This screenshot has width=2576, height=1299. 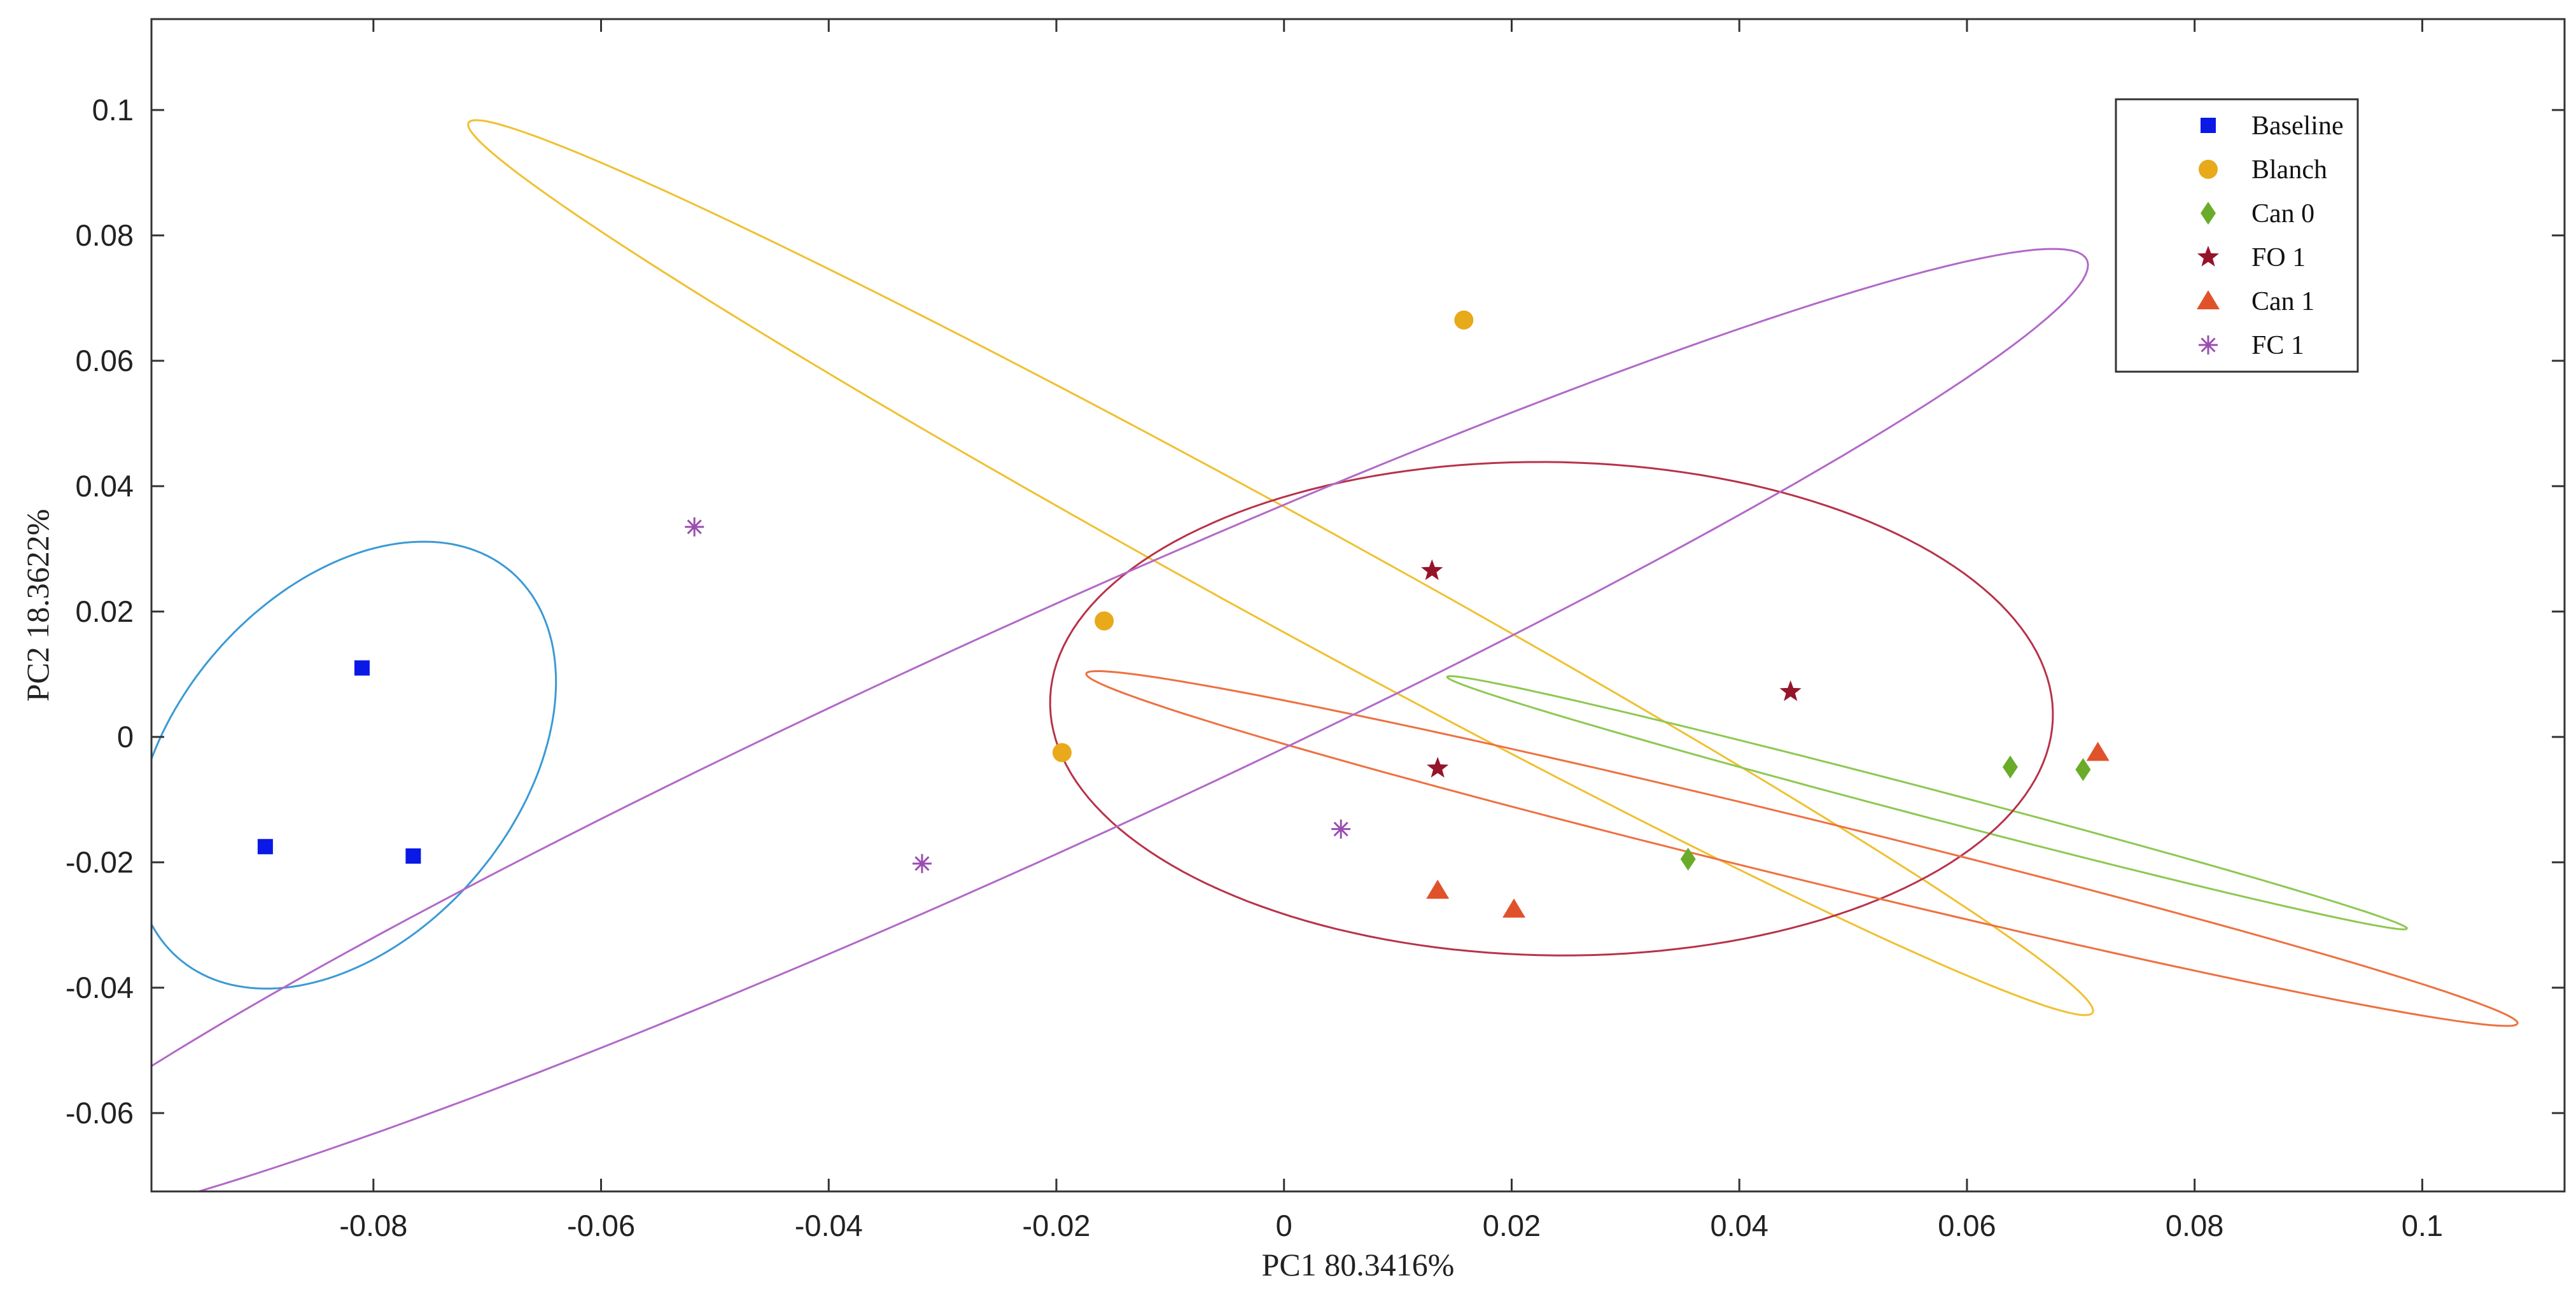 I want to click on y-tick-label: 0.02, so click(x=105, y=611).